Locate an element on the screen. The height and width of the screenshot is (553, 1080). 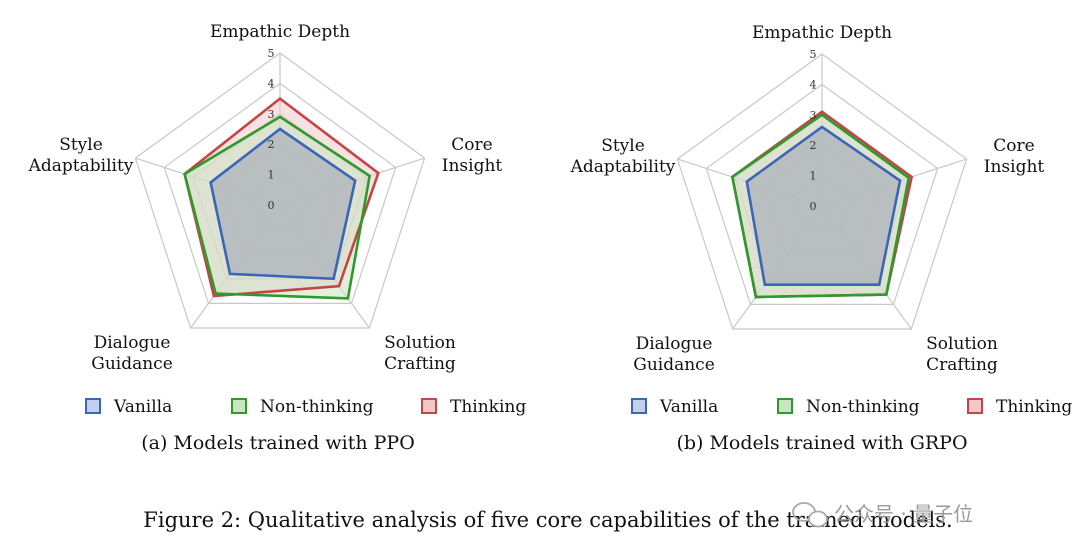
watermark: 公众号 · 量子位 is located at coordinates (882, 515).